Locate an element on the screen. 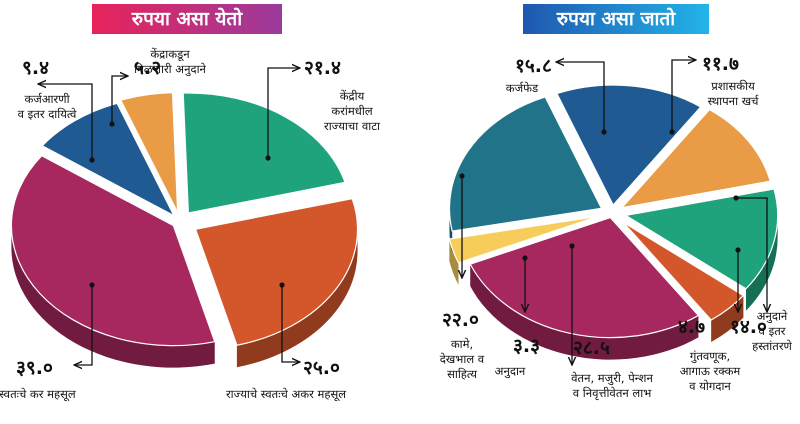  slice-value-label: ९.४ is located at coordinates (35, 68).